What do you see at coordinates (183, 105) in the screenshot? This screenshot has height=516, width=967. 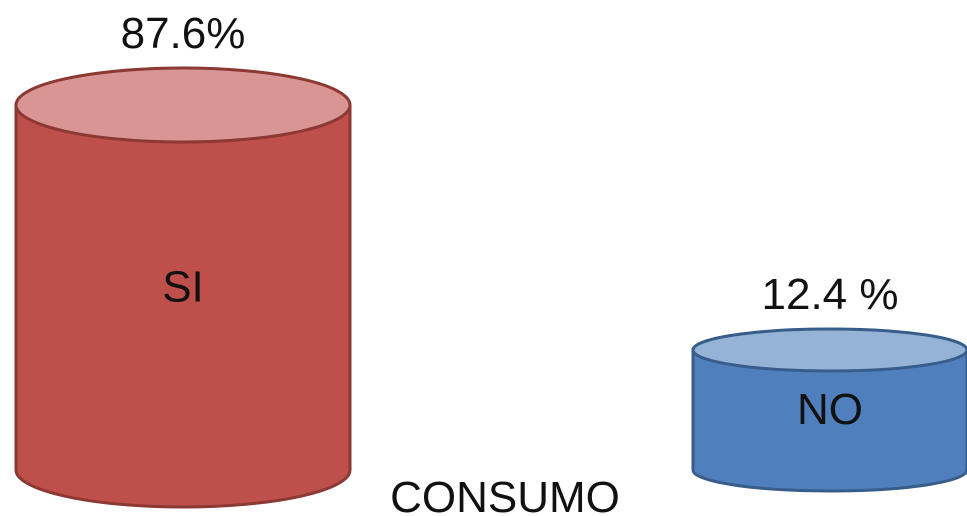 I see `bar-si-top` at bounding box center [183, 105].